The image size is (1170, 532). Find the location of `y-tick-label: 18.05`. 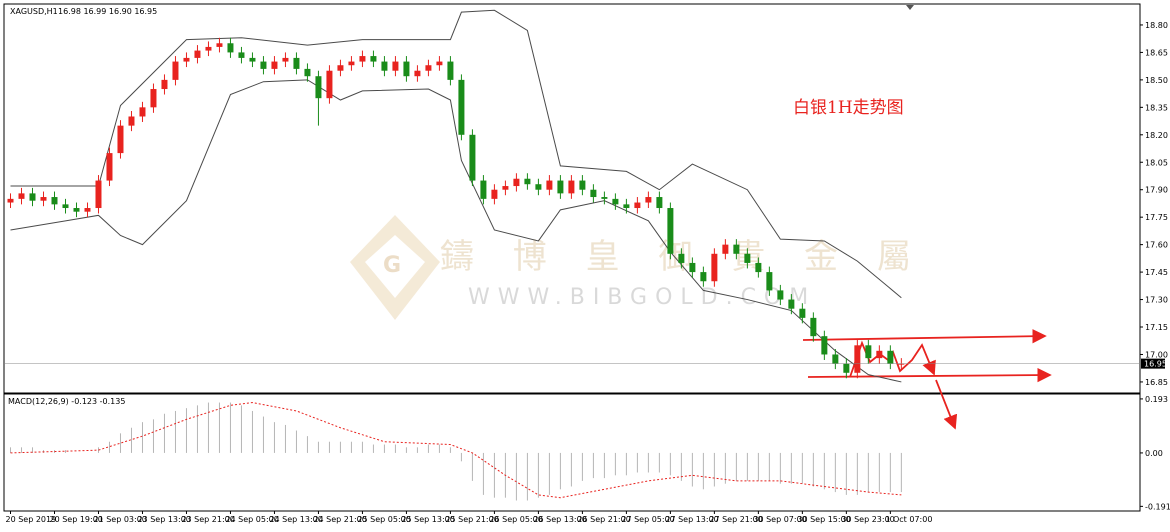

y-tick-label: 18.05 is located at coordinates (1156, 162).